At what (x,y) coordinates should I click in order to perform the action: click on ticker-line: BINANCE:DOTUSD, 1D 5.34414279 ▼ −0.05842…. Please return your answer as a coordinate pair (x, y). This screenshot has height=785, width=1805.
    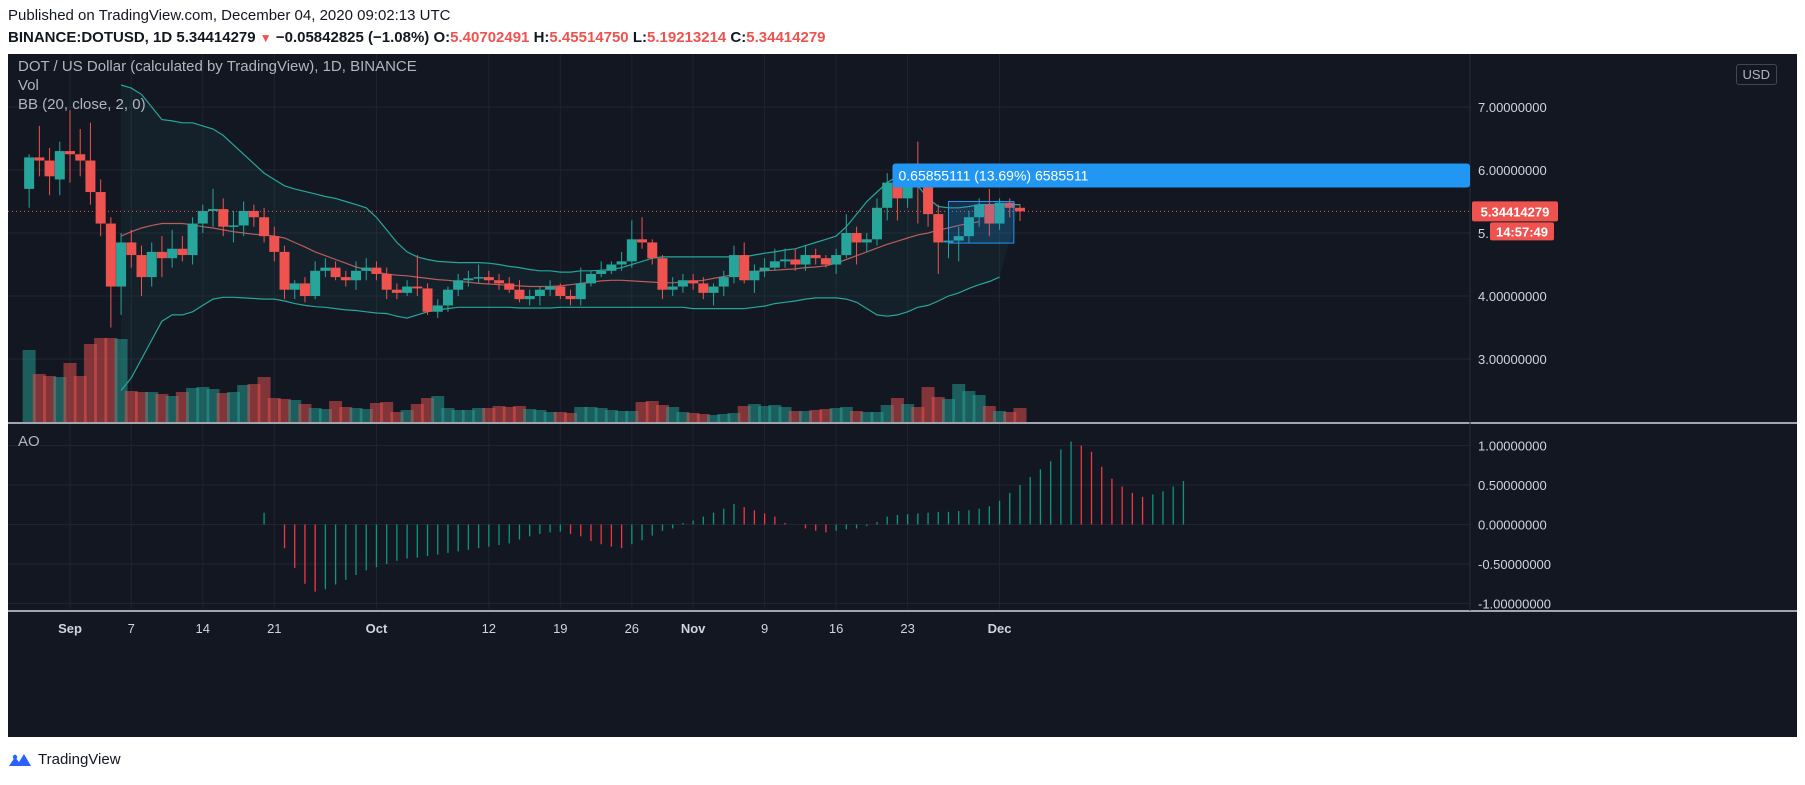
    Looking at the image, I should click on (417, 37).